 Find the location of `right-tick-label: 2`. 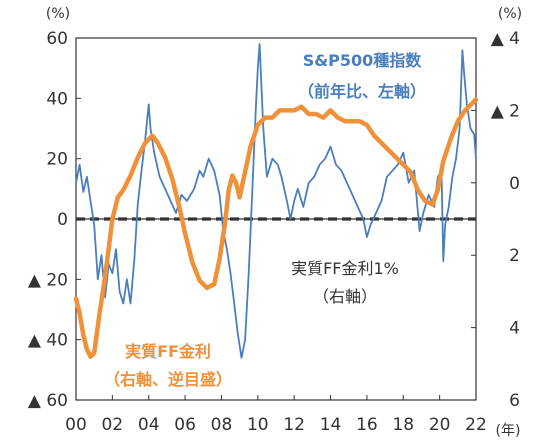

right-tick-label: 2 is located at coordinates (514, 256).